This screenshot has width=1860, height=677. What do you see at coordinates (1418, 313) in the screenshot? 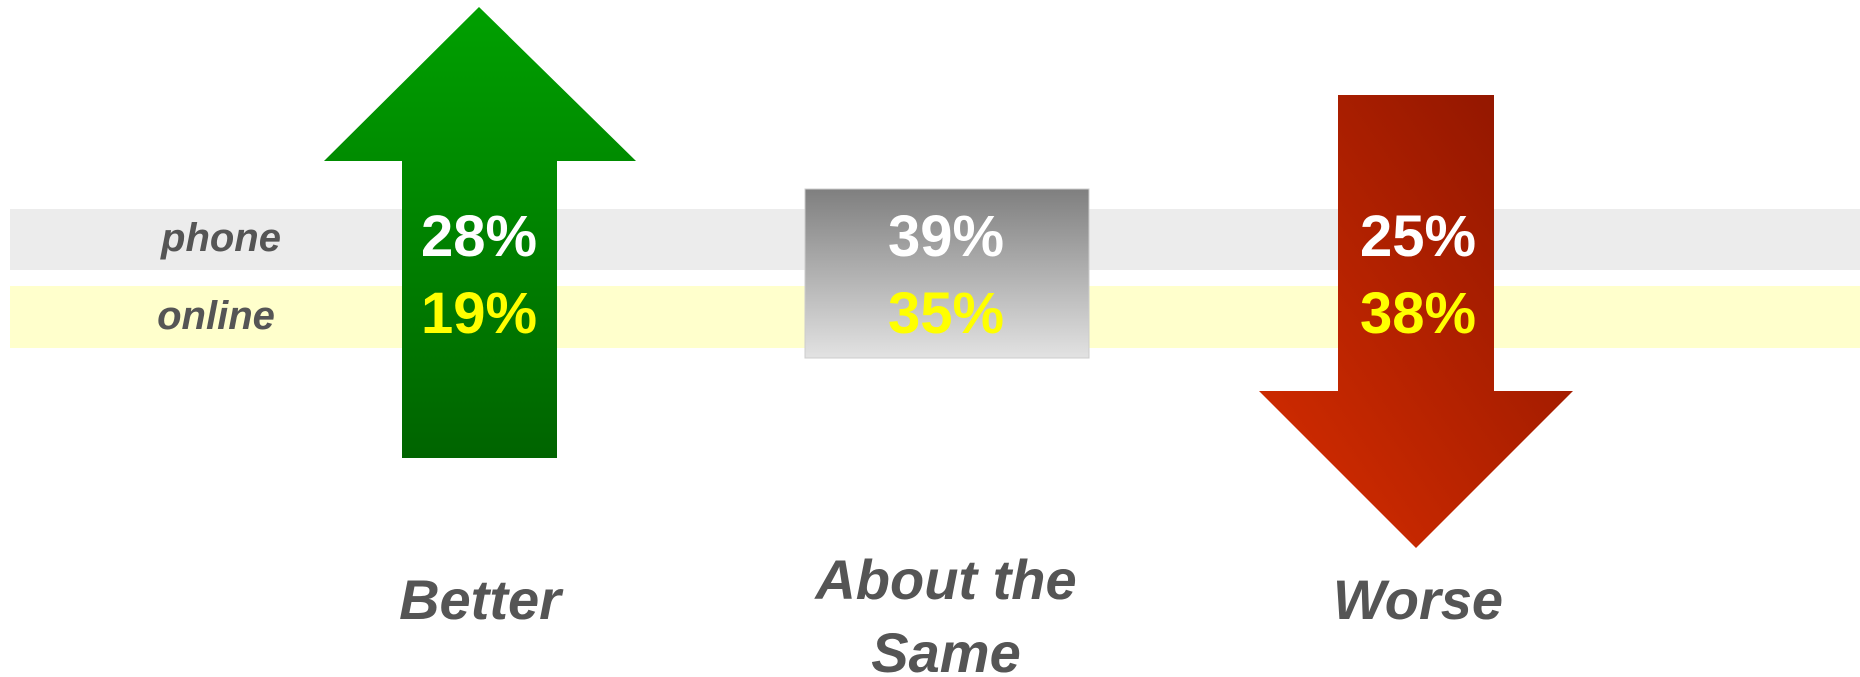
I see `value: 38%` at bounding box center [1418, 313].